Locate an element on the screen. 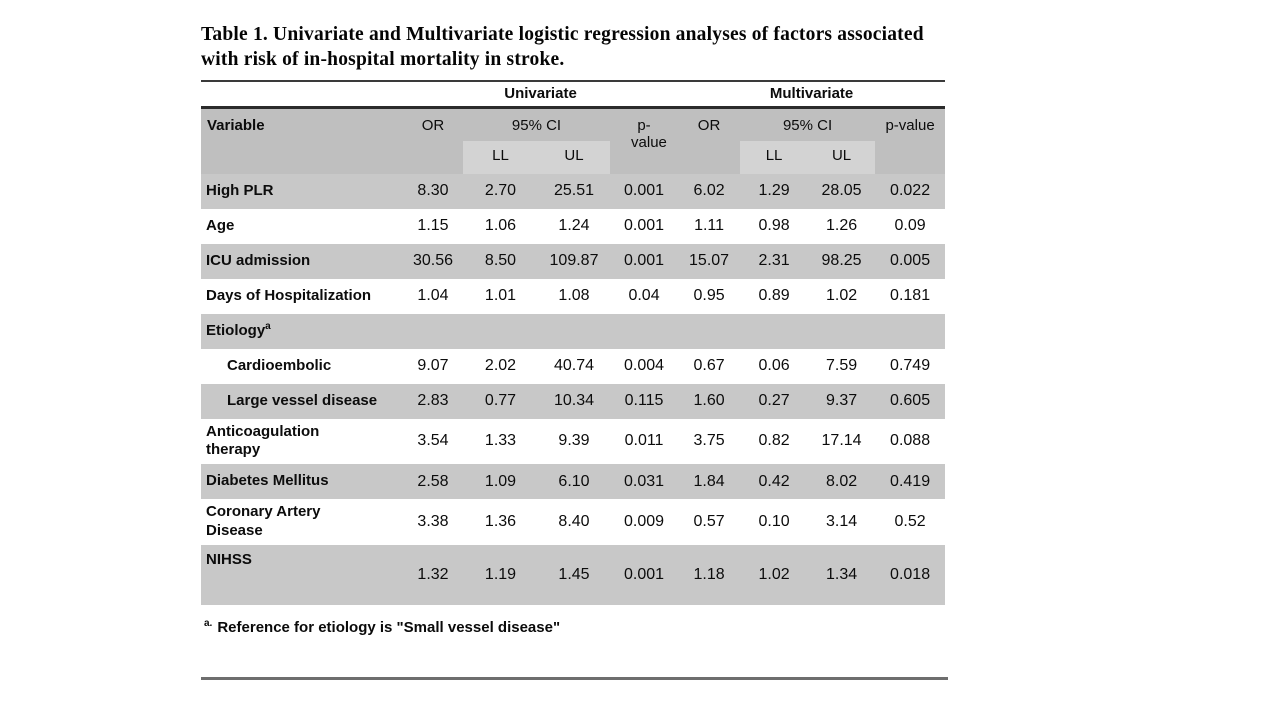  value-cell: 0.181 is located at coordinates (910, 296).